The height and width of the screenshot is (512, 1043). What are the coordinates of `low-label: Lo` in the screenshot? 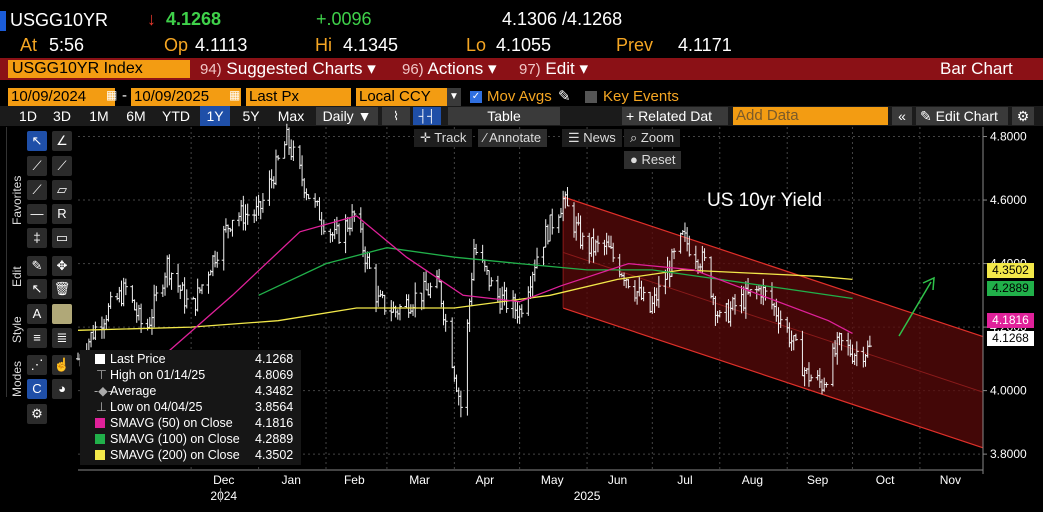 It's located at (476, 45).